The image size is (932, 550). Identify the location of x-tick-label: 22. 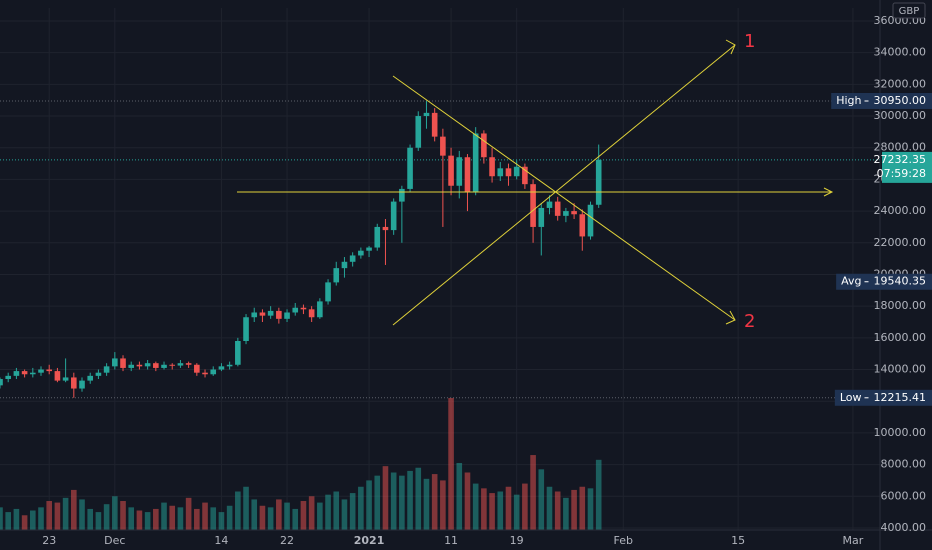
(287, 540).